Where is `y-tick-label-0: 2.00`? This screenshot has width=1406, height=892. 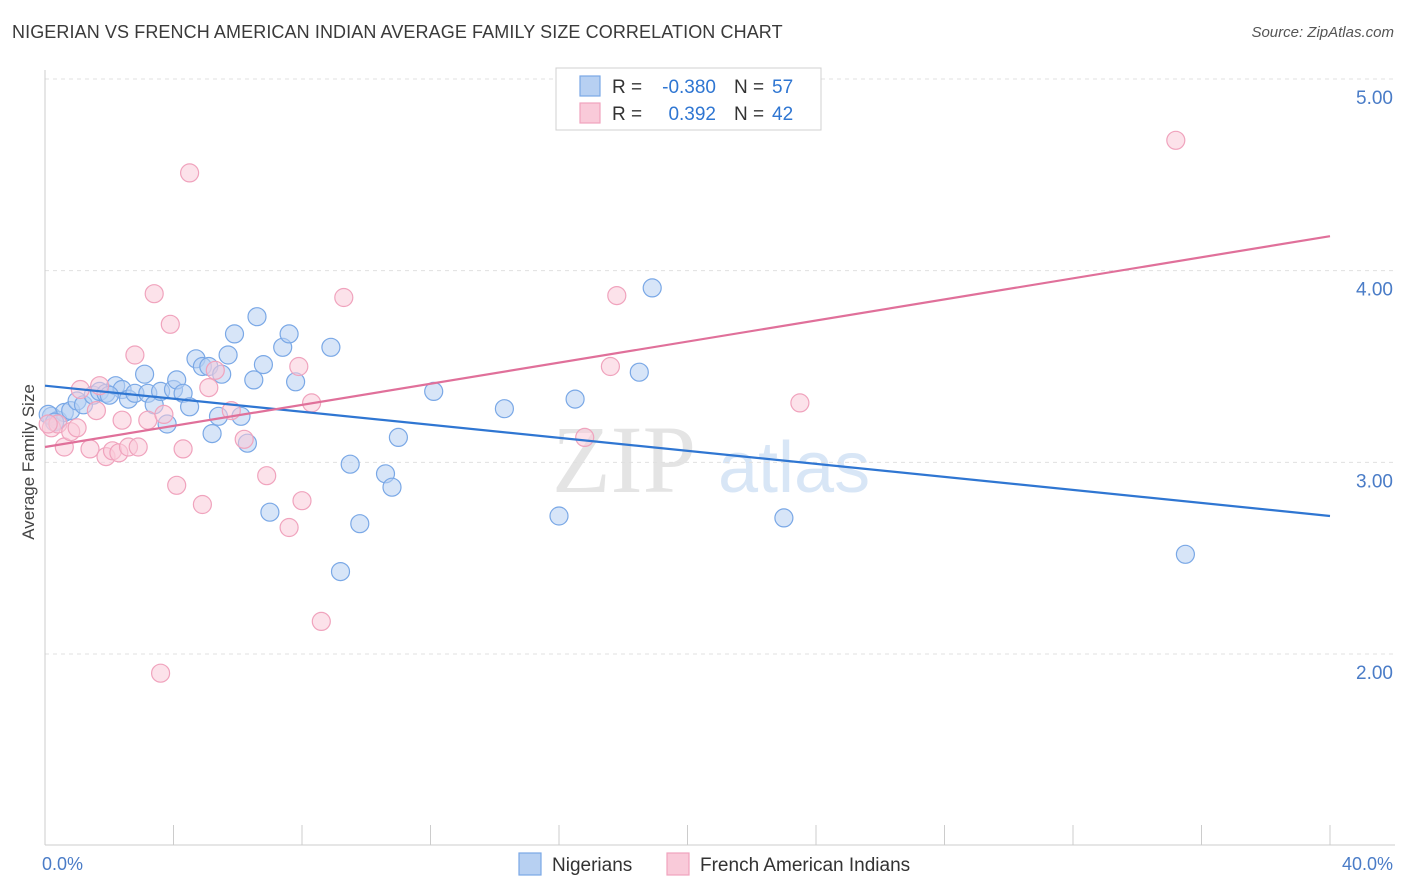
y-tick-label-0: 2.00 is located at coordinates (1374, 673).